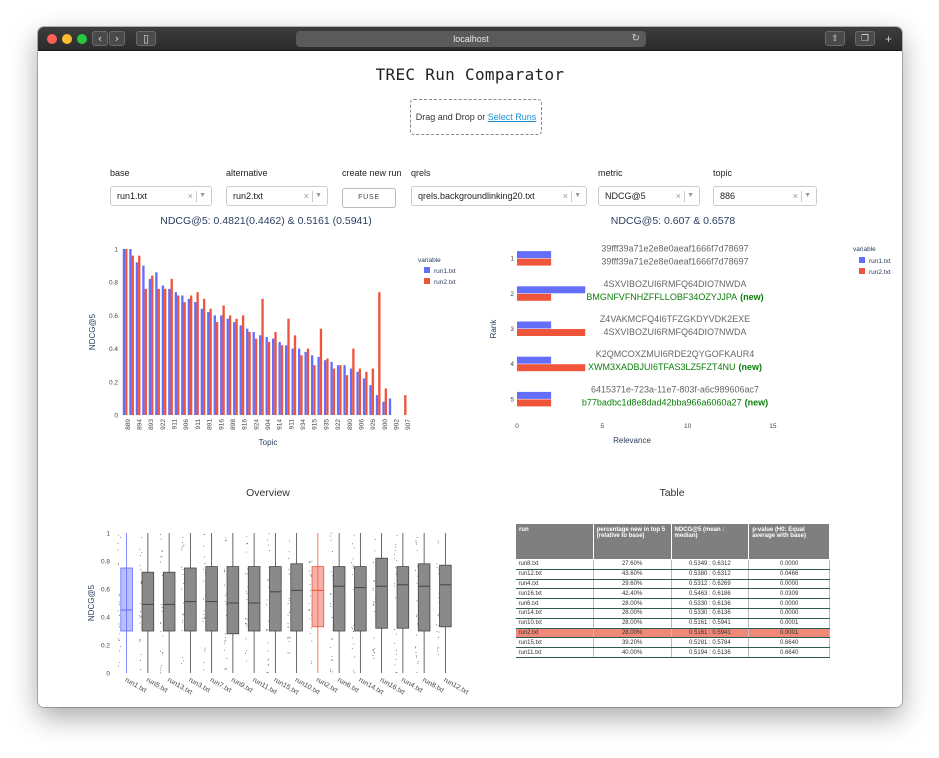 The image size is (939, 758). I want to click on header-p-value: p-value (H0: Equal average with base), so click(789, 541).